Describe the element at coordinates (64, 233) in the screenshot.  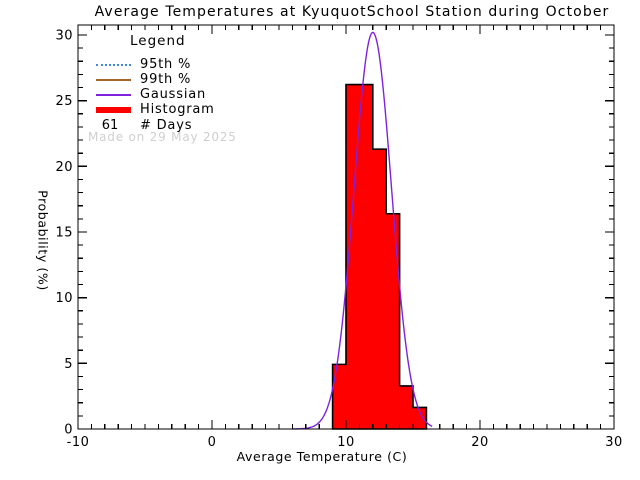
I see `y-tick-label: 15` at that location.